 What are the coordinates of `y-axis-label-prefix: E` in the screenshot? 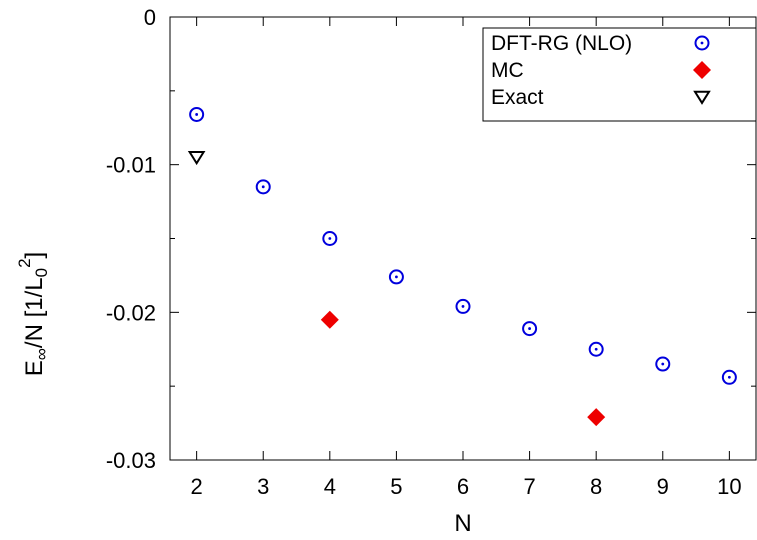 It's located at (34, 368).